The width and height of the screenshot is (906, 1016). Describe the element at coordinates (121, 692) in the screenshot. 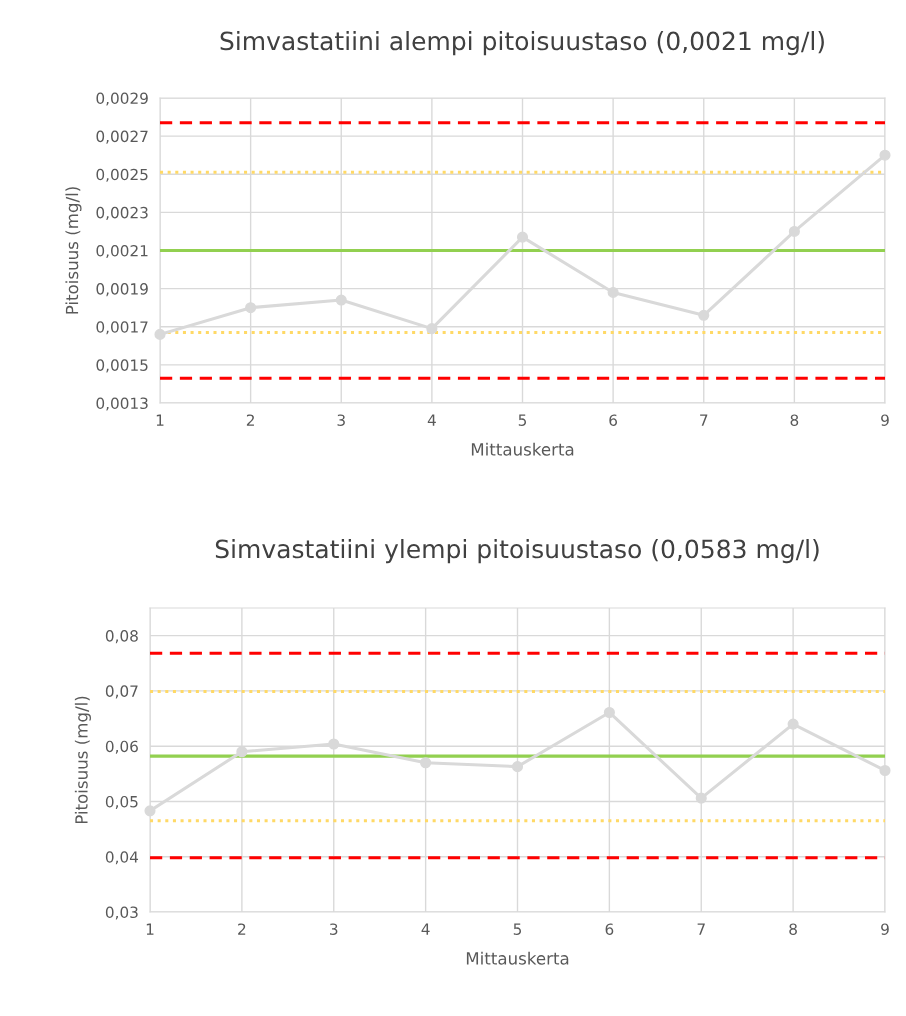

I see `y-tick-label: 0,07` at that location.